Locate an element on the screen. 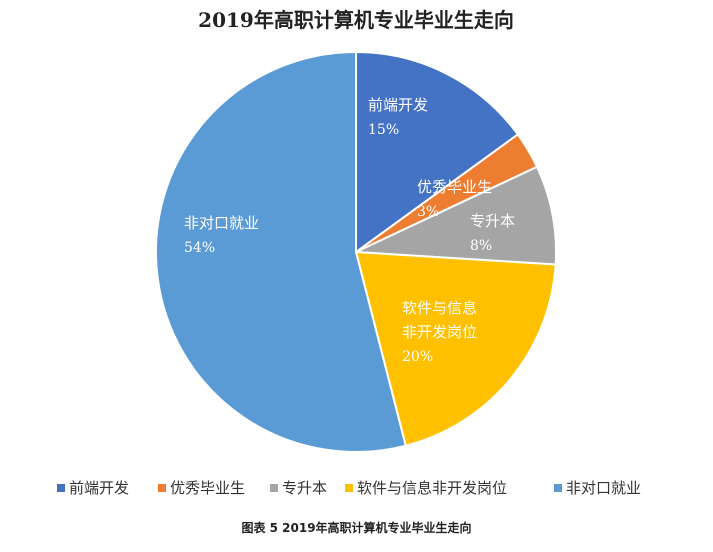  slice-label-non-matching: 非对口就业 is located at coordinates (221, 223).